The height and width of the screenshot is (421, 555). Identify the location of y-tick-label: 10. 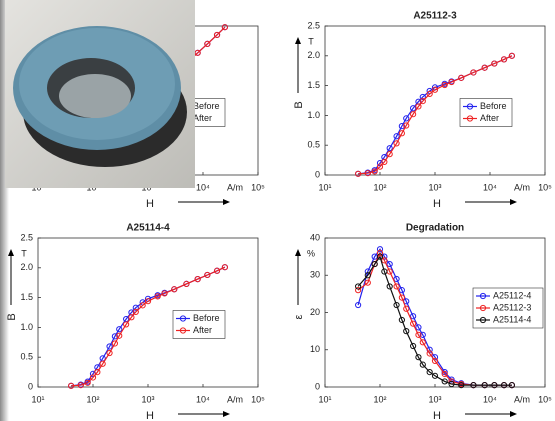
(315, 349).